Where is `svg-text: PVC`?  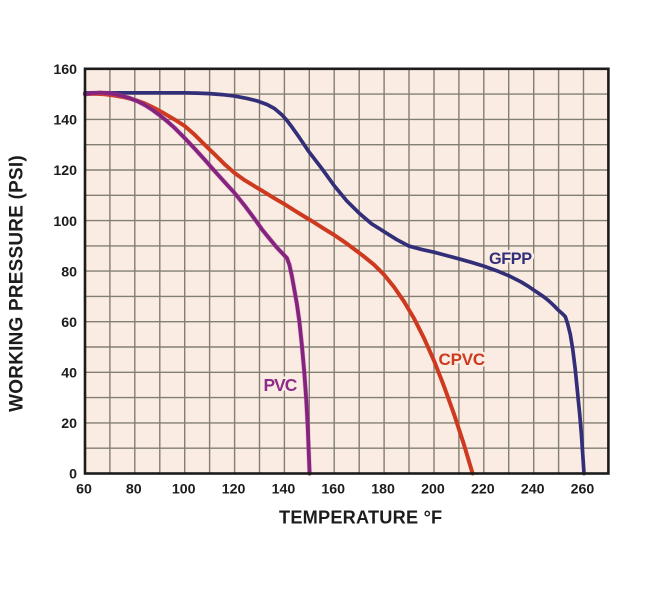 svg-text: PVC is located at coordinates (281, 385).